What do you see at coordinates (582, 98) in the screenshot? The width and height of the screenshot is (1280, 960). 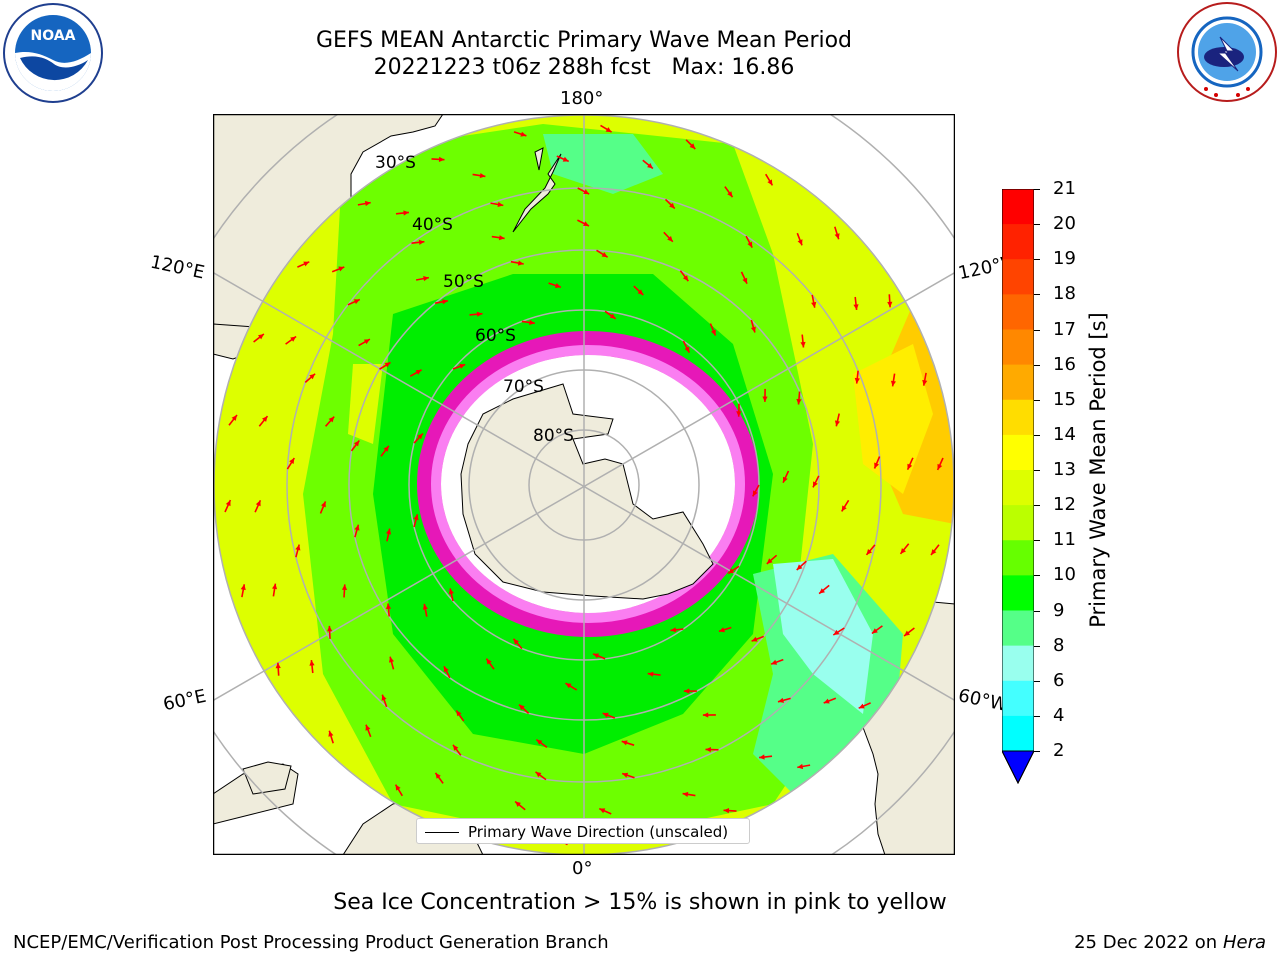 I see `lon-label-180: 180°` at bounding box center [582, 98].